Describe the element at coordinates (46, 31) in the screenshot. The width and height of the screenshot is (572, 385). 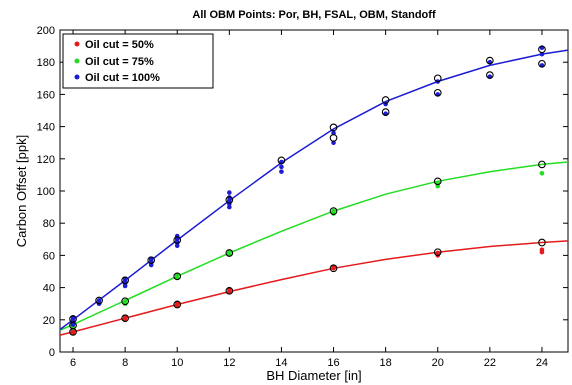
I see `y-tick-label: 200` at that location.